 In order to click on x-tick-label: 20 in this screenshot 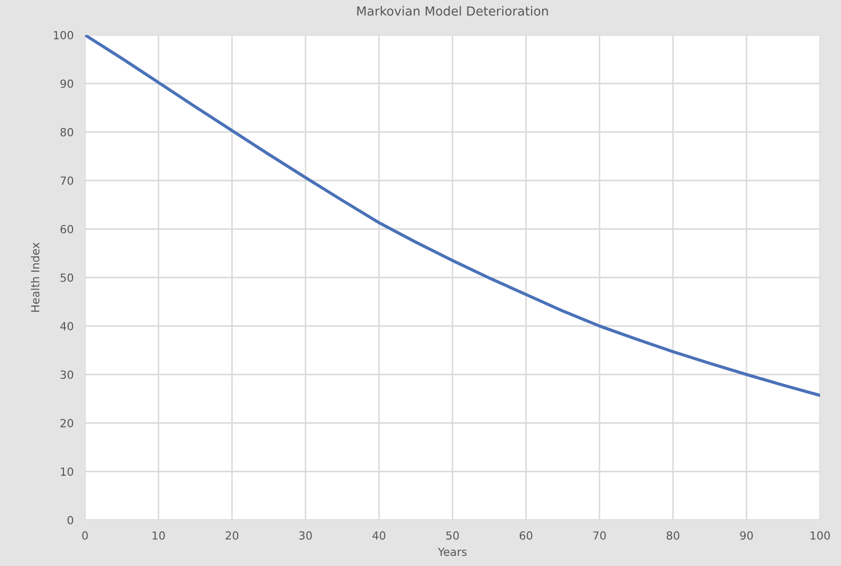, I will do `click(232, 535)`.